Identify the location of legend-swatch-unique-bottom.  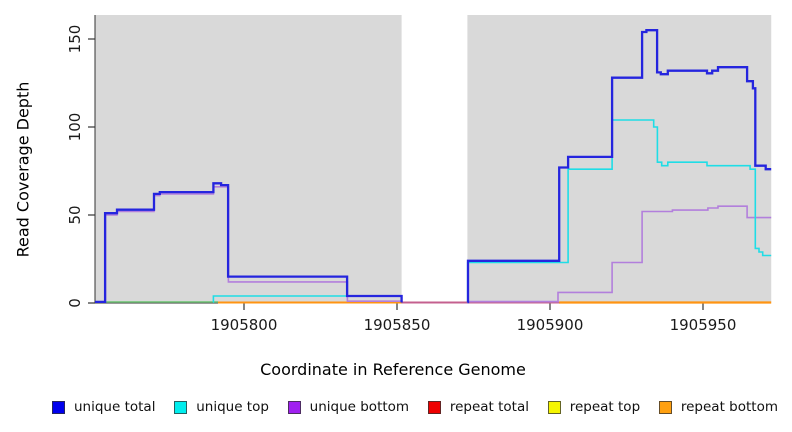
(294, 407).